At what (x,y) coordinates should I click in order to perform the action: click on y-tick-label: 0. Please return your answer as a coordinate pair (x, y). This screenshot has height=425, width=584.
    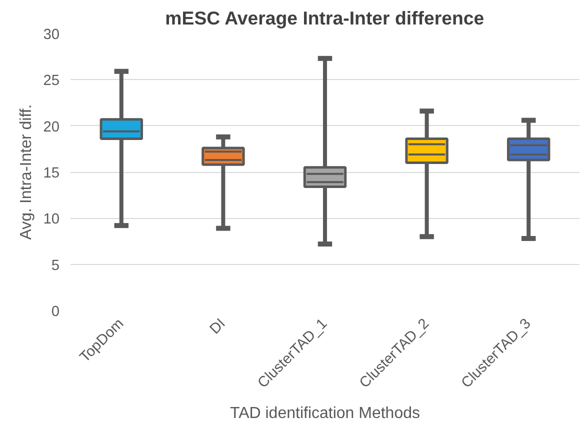
    Looking at the image, I should click on (55, 312).